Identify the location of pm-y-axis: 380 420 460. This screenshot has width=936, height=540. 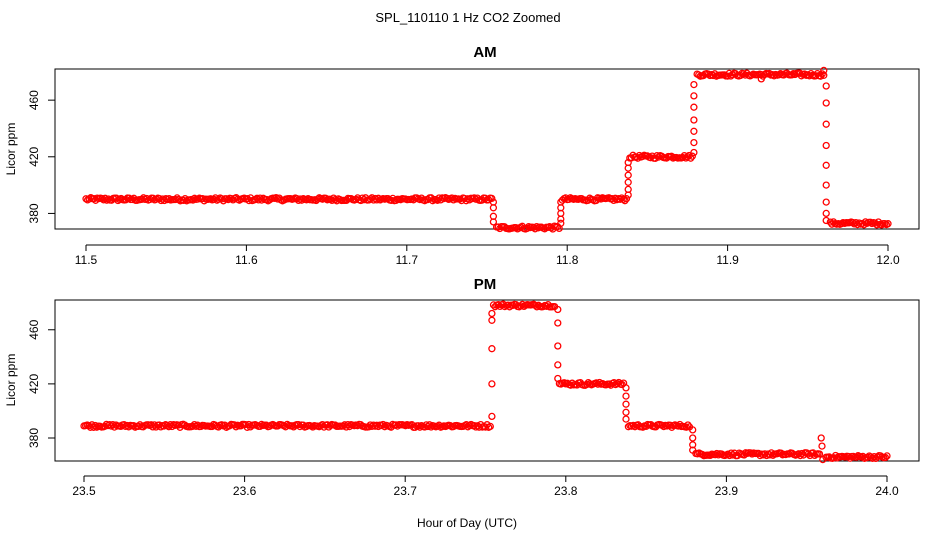
(41, 383).